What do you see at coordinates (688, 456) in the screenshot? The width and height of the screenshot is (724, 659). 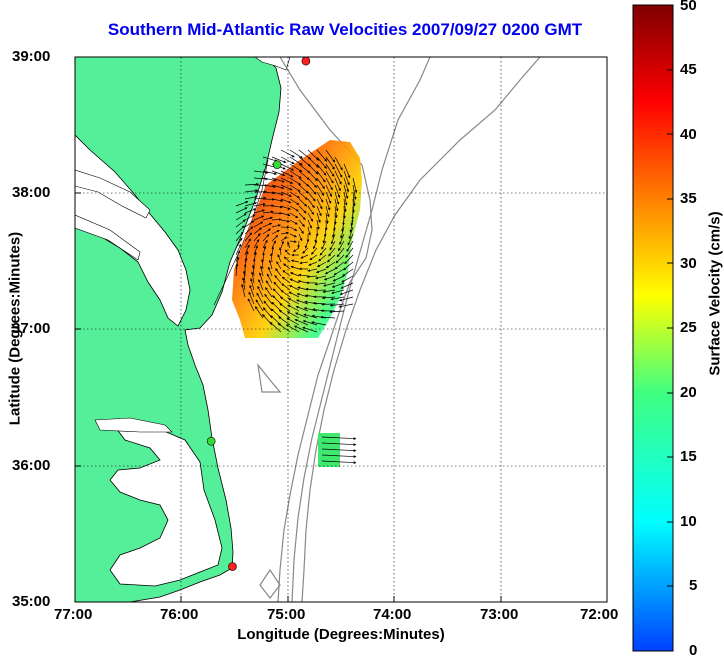 I see `colorbar-tick: 15` at bounding box center [688, 456].